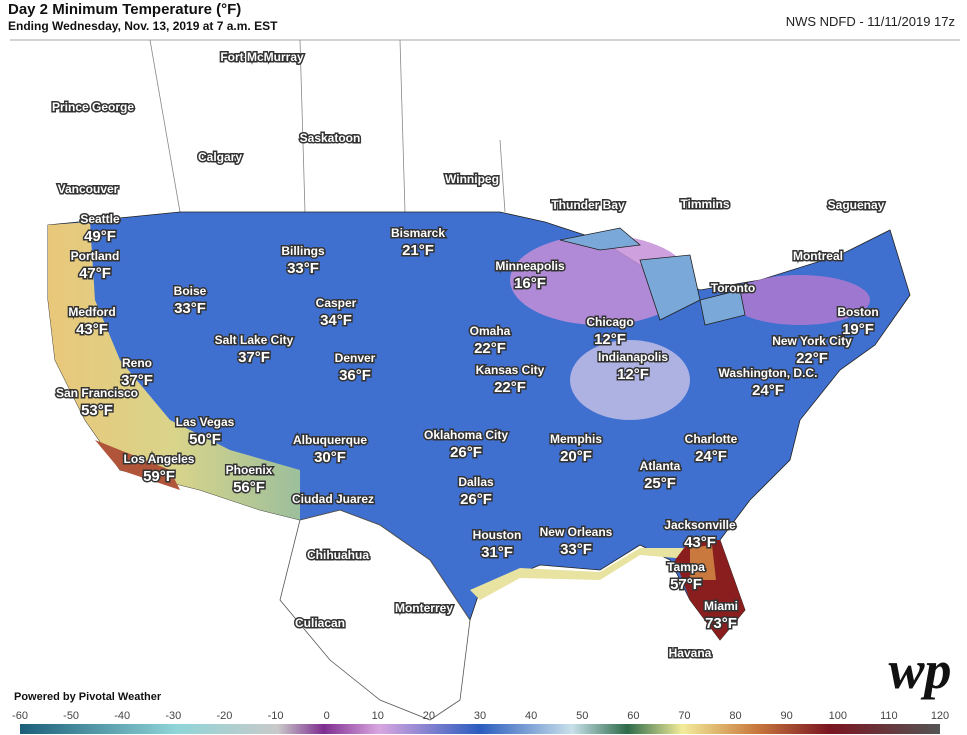 The image size is (967, 735). What do you see at coordinates (100, 219) in the screenshot?
I see `city-name: Seattle` at bounding box center [100, 219].